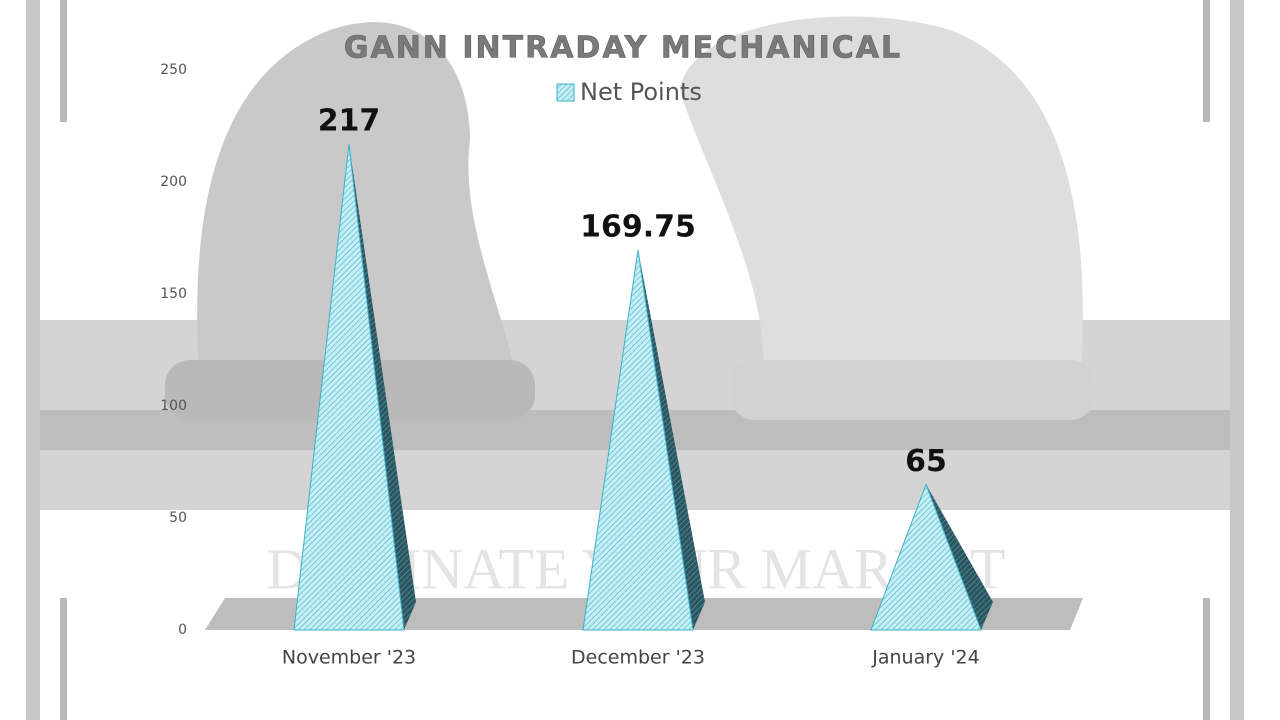  What do you see at coordinates (173, 70) in the screenshot?
I see `y-tick-label: 250` at bounding box center [173, 70].